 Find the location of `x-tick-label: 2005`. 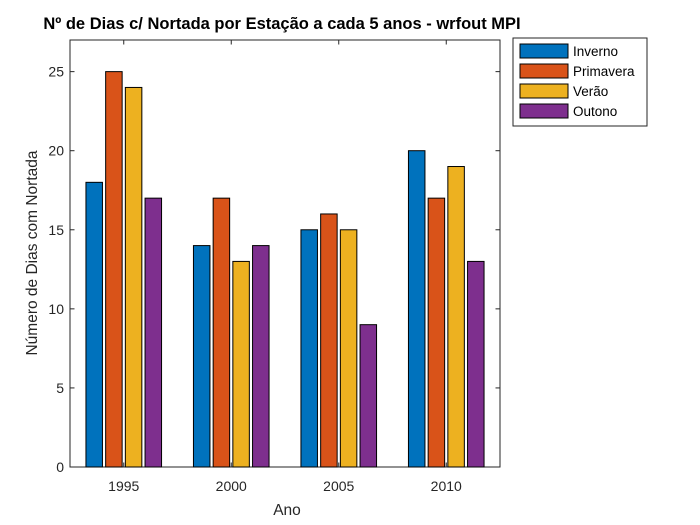

x-tick-label: 2005 is located at coordinates (338, 486).